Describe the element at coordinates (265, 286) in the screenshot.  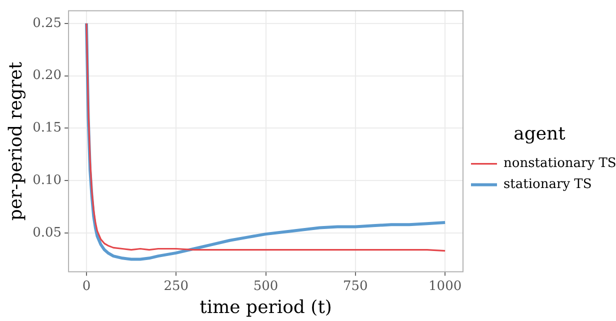
I see `x-tick-label: 500` at that location.